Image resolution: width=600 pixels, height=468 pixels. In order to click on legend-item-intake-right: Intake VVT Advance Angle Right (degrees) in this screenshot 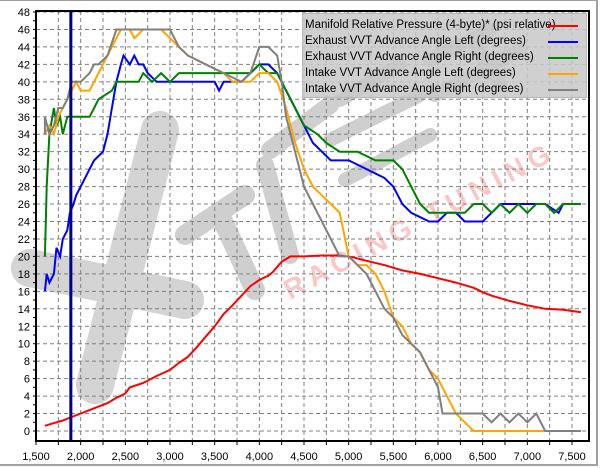, I will do `click(445, 89)`.